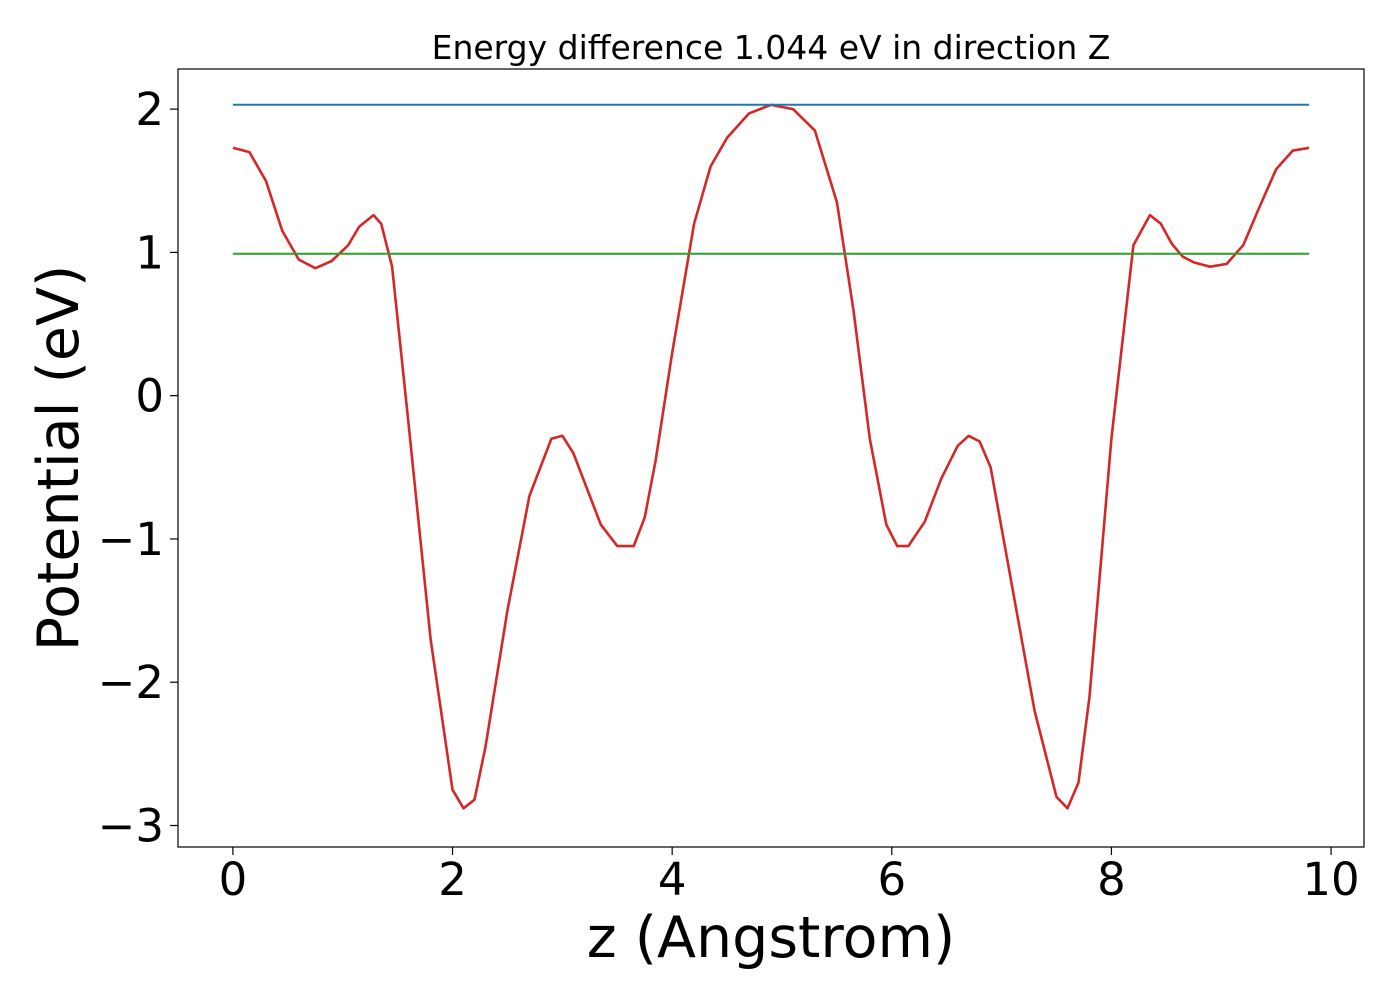  I want to click on y-tick-label: 1, so click(149, 252).